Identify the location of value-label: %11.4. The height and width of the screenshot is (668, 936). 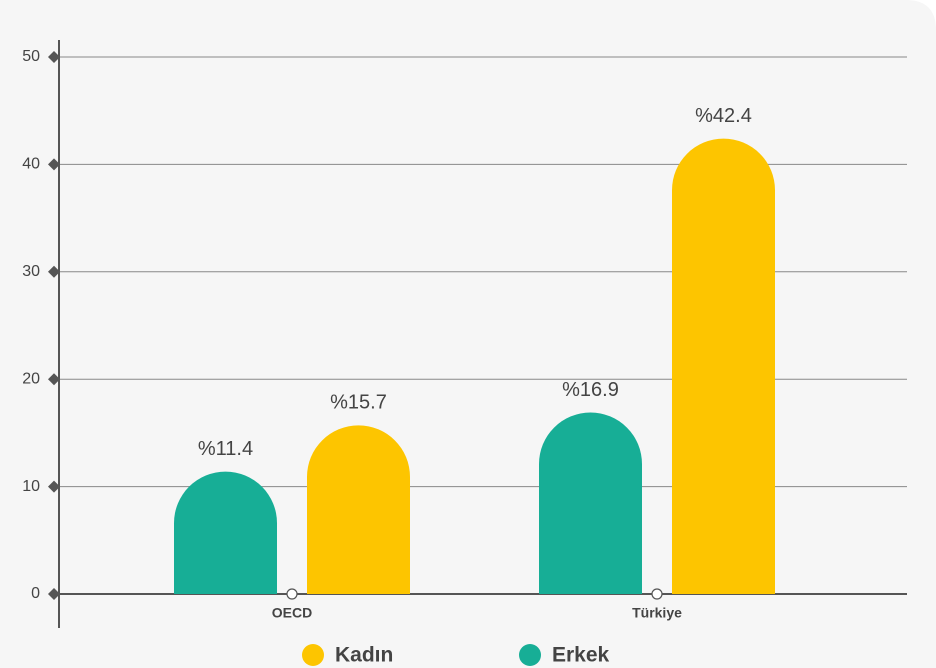
(225, 449).